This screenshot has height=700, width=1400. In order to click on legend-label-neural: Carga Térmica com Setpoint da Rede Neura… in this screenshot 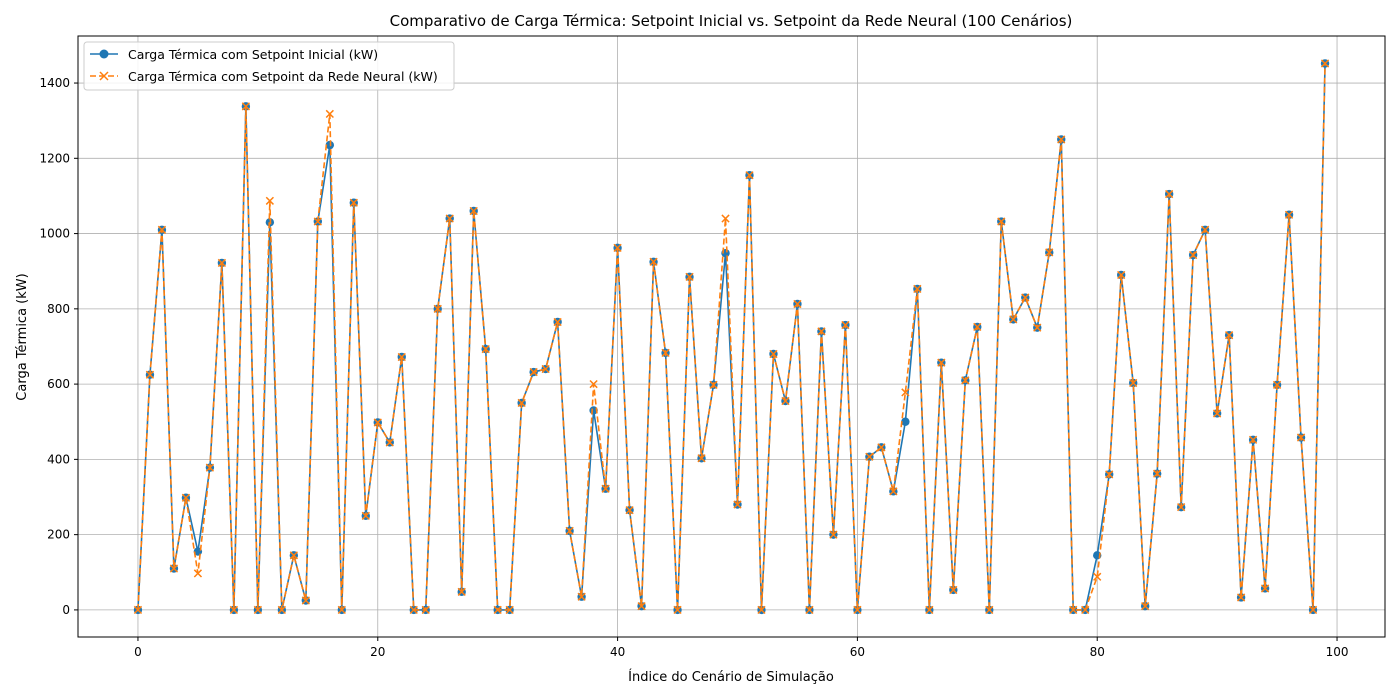, I will do `click(283, 76)`.